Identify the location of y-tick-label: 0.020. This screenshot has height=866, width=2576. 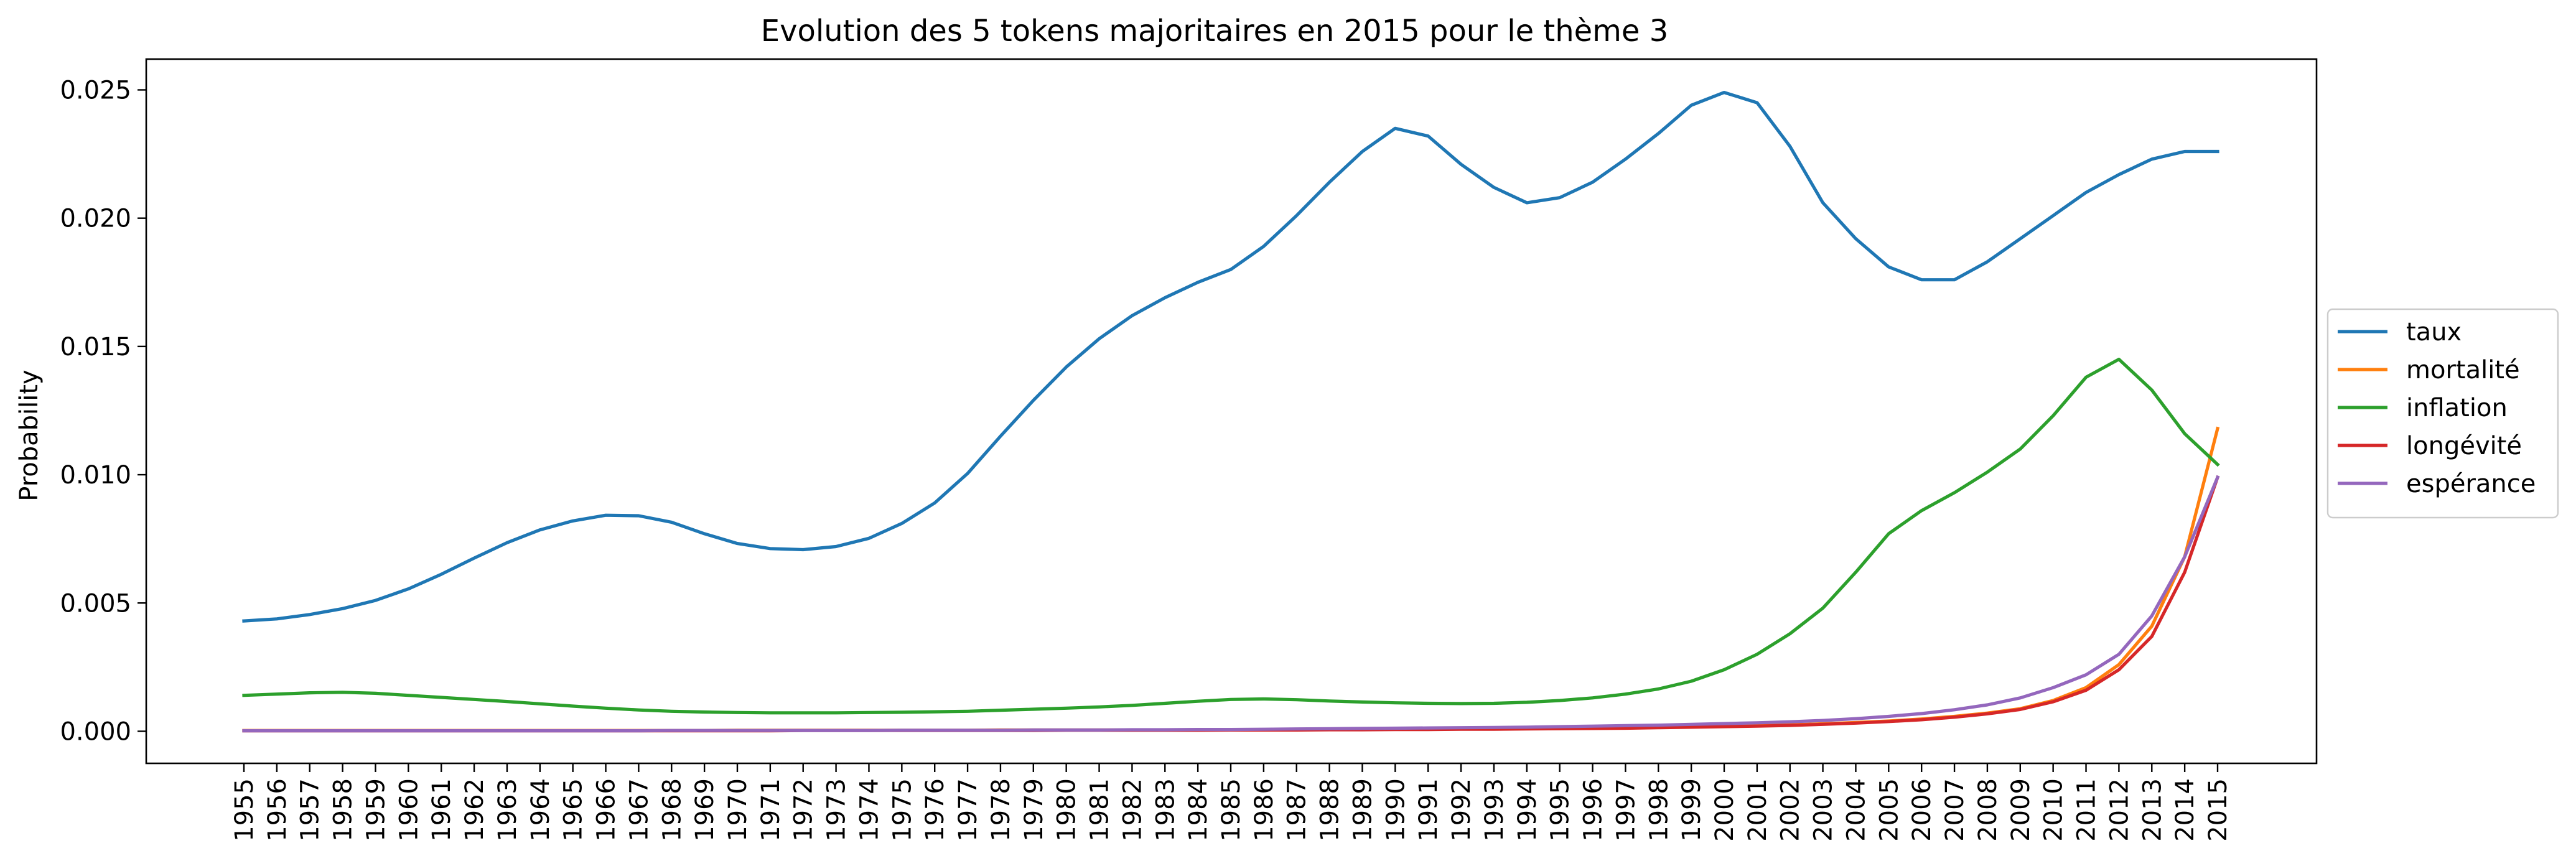
(95, 219).